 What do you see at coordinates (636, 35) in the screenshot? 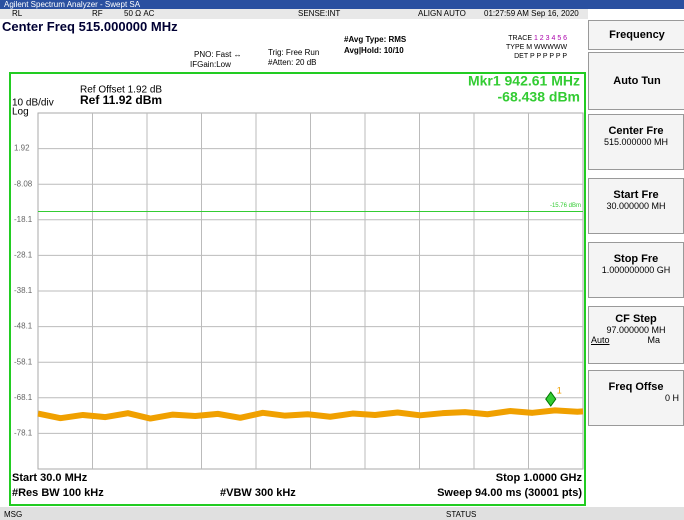
I see `menu-title: Frequency` at bounding box center [636, 35].